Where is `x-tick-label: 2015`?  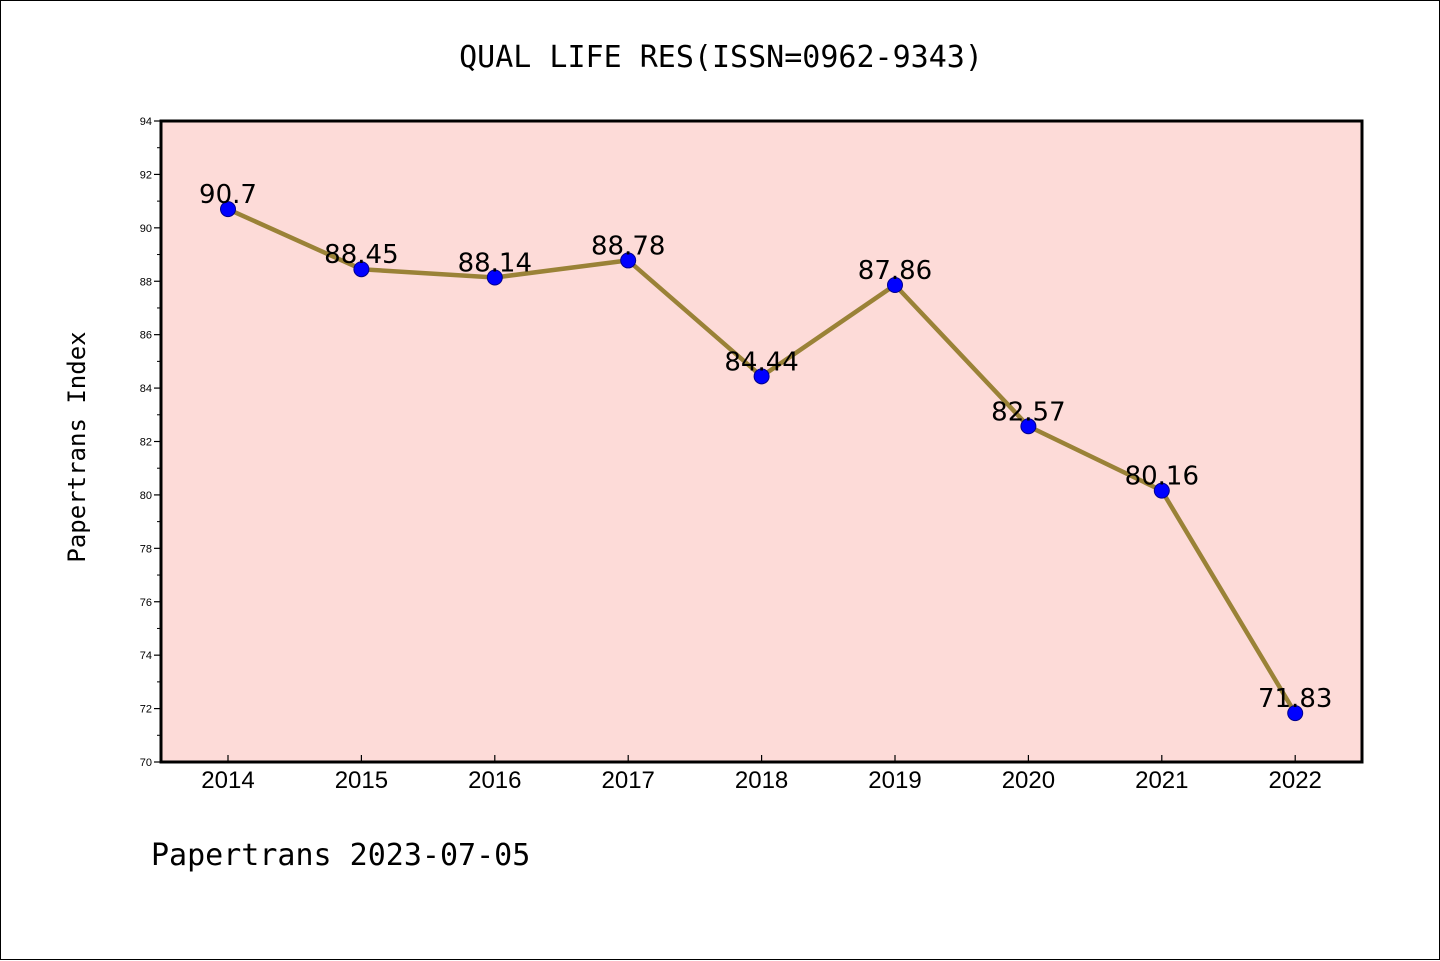
x-tick-label: 2015 is located at coordinates (361, 780).